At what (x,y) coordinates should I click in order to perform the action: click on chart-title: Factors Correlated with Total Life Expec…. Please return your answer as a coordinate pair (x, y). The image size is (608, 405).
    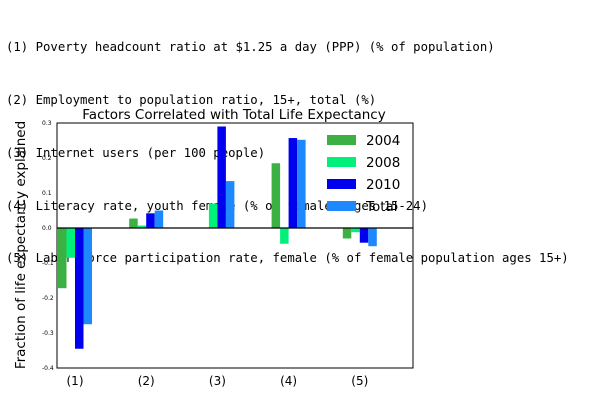
    Looking at the image, I should click on (233, 115).